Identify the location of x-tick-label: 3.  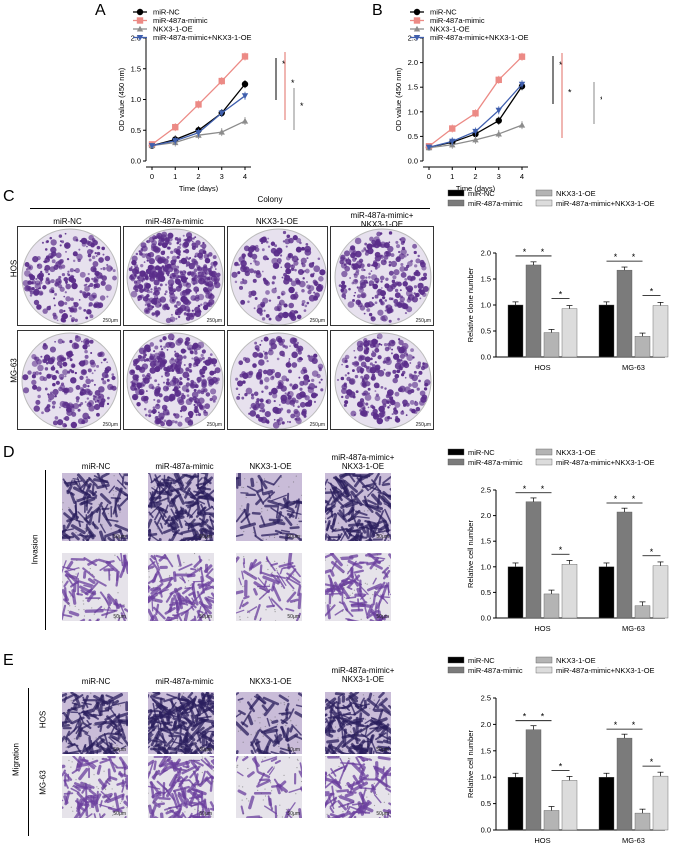
(222, 176).